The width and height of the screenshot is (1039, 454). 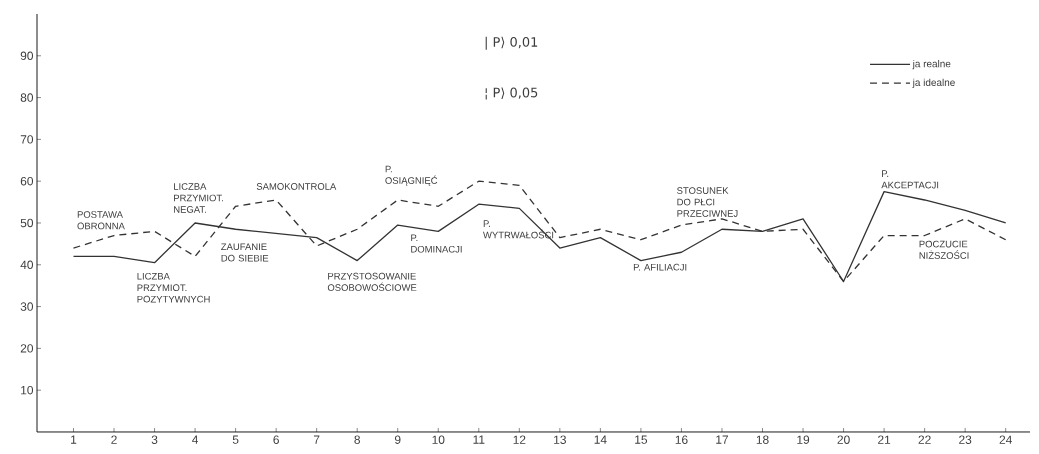 What do you see at coordinates (762, 439) in the screenshot?
I see `x-tick-label: 18` at bounding box center [762, 439].